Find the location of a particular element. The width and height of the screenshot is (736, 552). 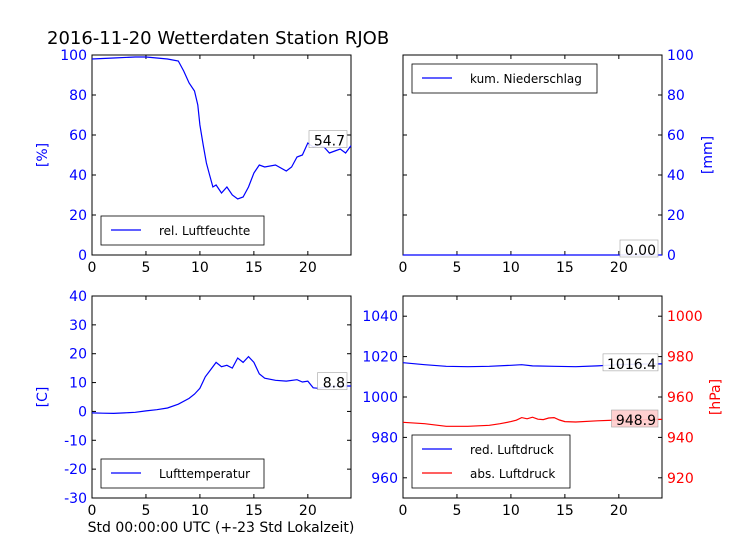

y-tick-label: 1000 is located at coordinates (380, 398).